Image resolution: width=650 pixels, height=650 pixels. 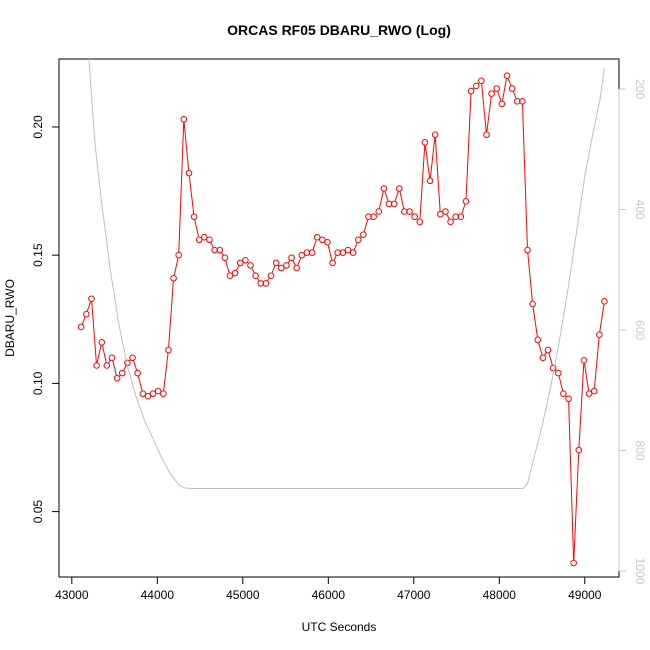 What do you see at coordinates (500, 595) in the screenshot?
I see `x-tick-label: 48000` at bounding box center [500, 595].